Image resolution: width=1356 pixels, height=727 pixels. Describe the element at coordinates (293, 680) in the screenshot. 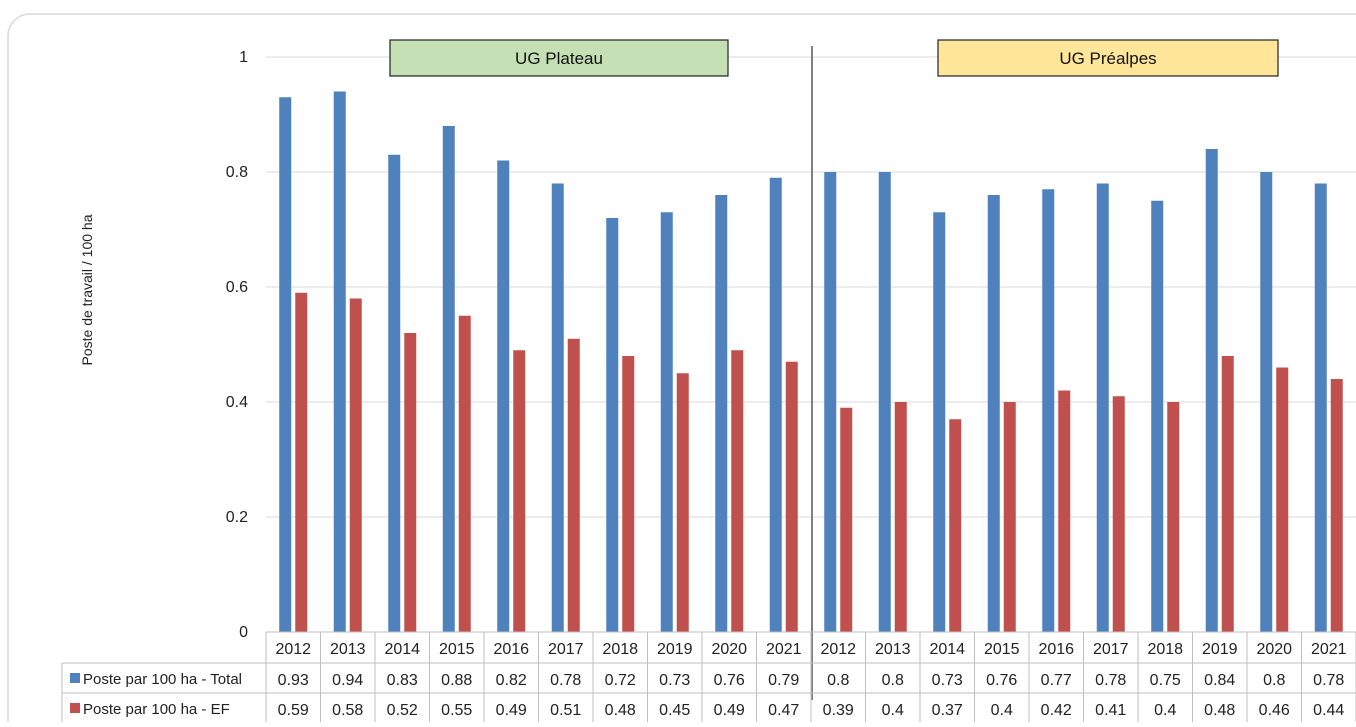

I see `data-label: 0.93` at that location.